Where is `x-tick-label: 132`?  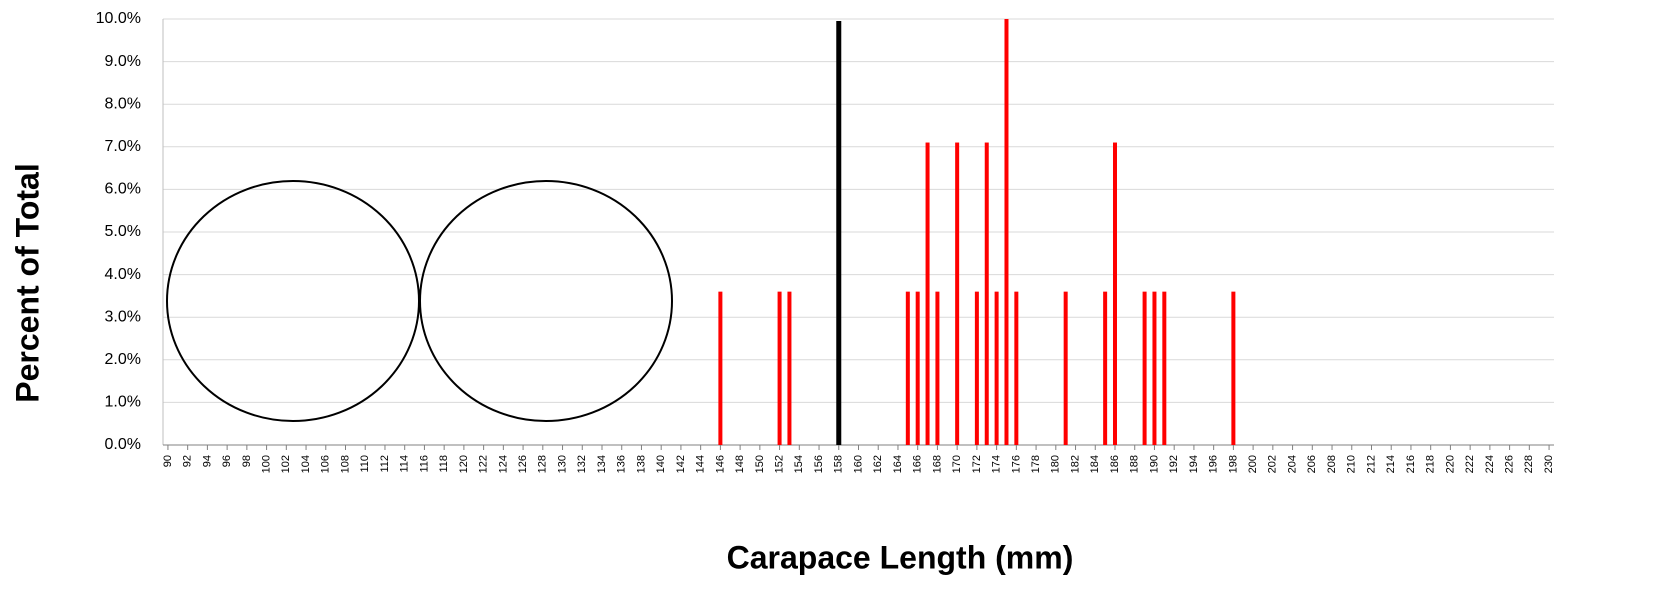
x-tick-label: 132 is located at coordinates (582, 464).